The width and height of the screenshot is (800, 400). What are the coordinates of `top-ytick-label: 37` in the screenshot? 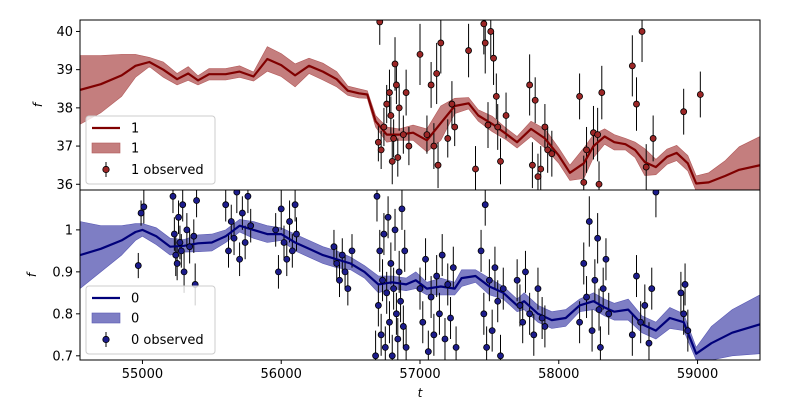 It's located at (64, 147).